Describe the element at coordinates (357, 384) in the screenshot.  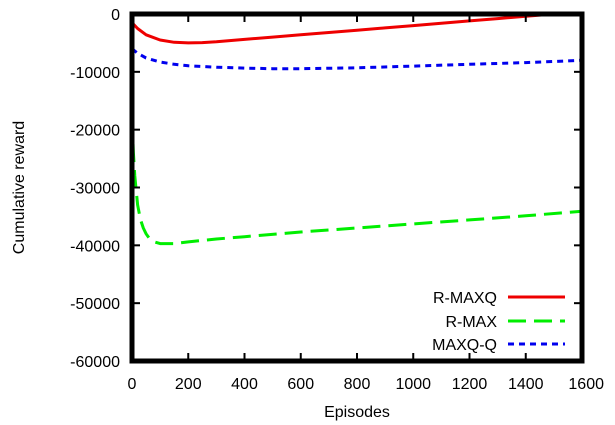
I see `x-tick-label: 800` at that location.